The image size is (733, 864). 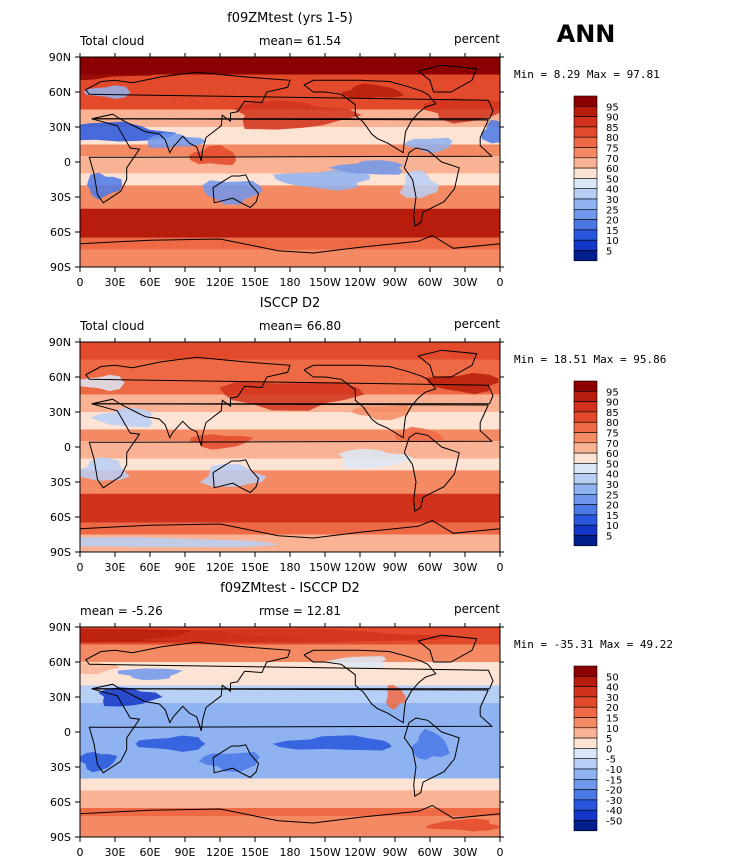 What do you see at coordinates (614, 791) in the screenshot?
I see `colorbar-label: -20` at bounding box center [614, 791].